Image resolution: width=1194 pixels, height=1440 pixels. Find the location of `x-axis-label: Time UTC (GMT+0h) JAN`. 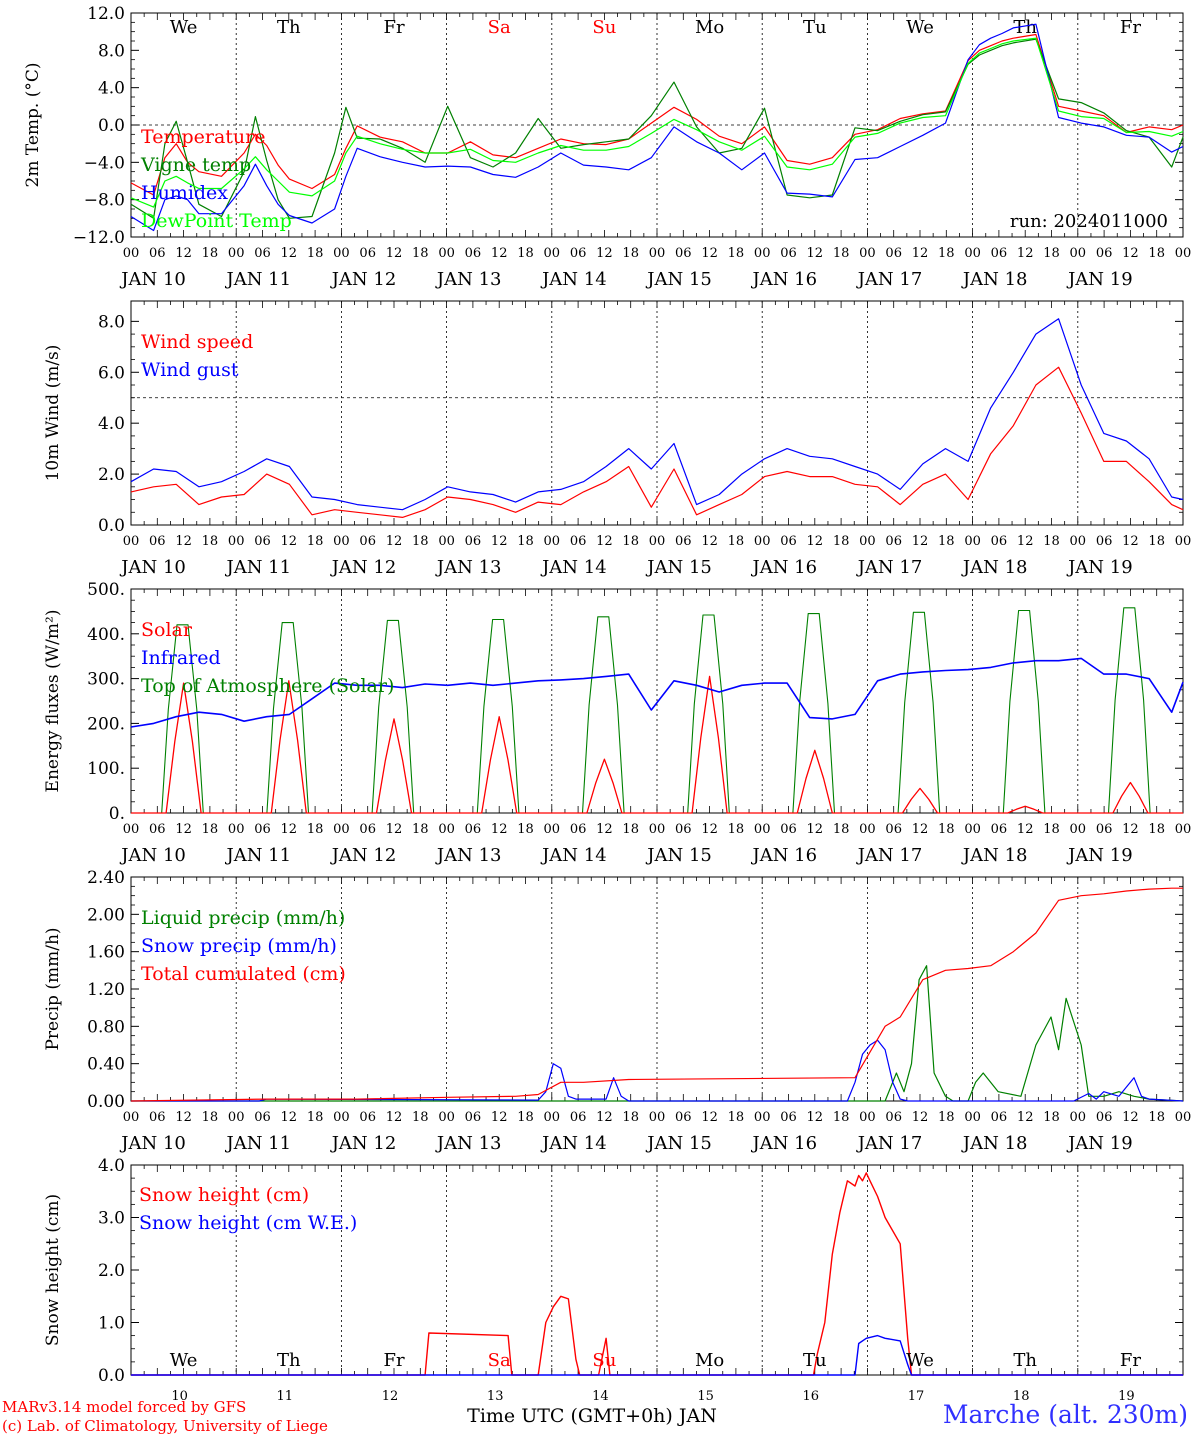

x-axis-label: Time UTC (GMT+0h) JAN is located at coordinates (592, 1416).